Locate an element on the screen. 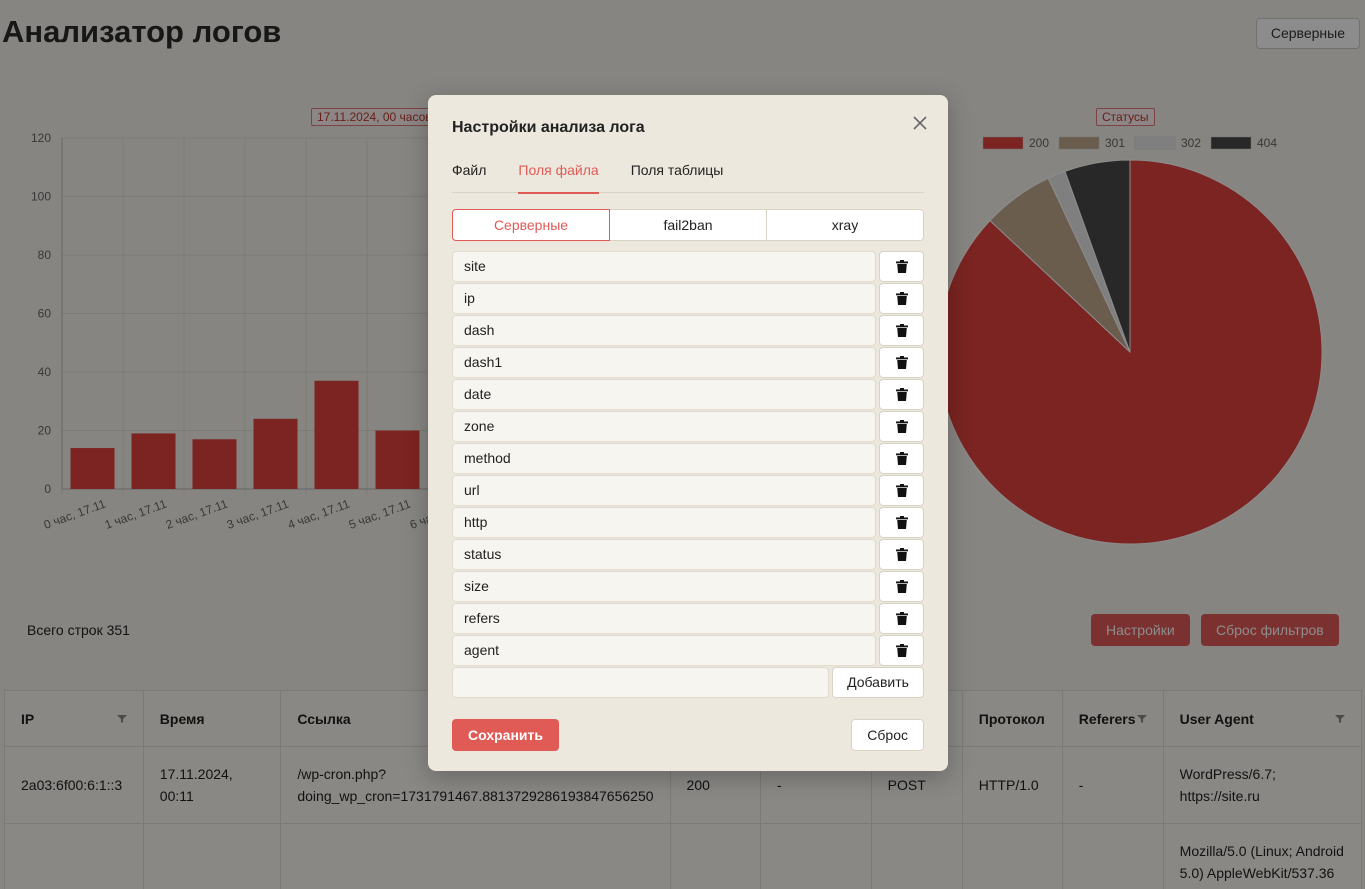  legend-label: 200 is located at coordinates (1039, 143).